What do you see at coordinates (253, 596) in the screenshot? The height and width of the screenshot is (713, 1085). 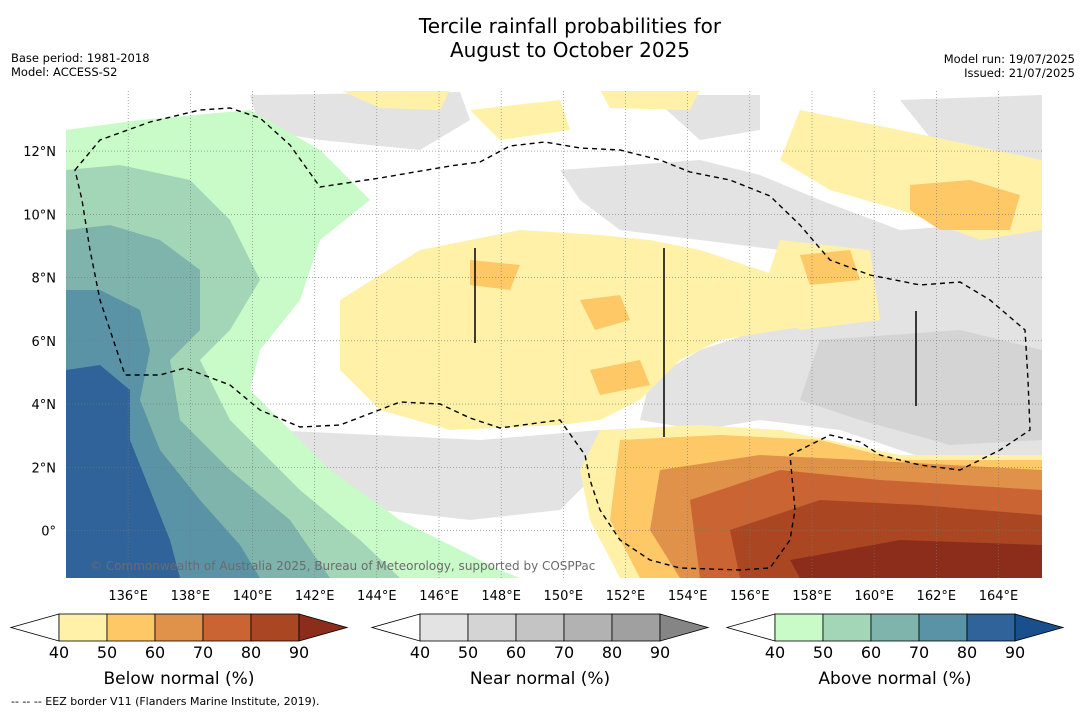 I see `lon-tick-label: 140°E` at bounding box center [253, 596].